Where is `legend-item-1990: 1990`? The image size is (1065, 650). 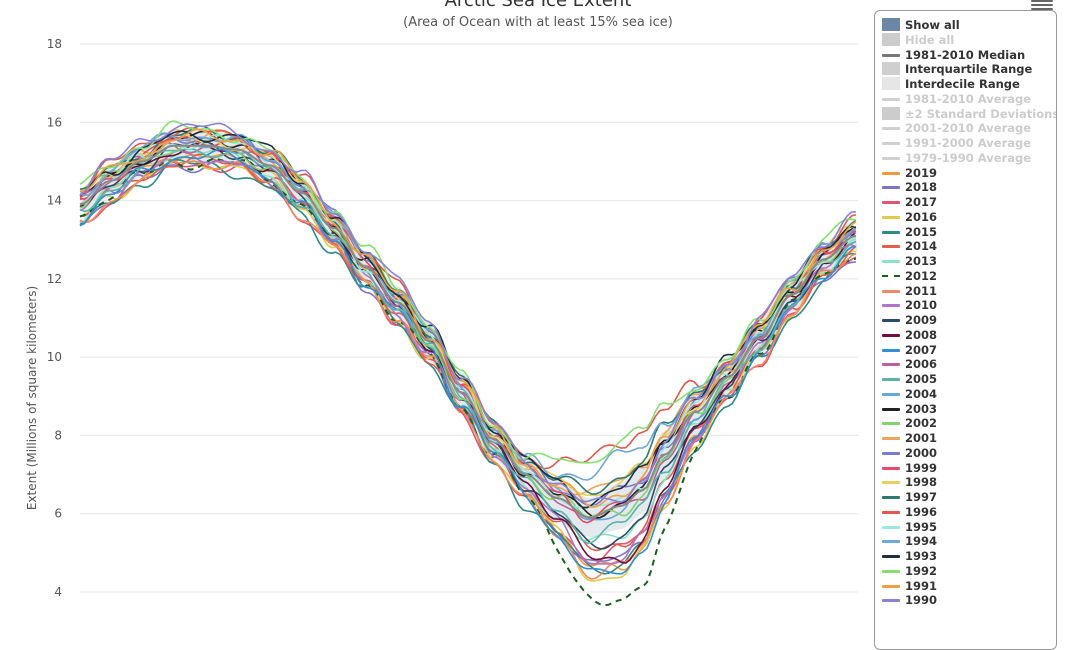 legend-item-1990: 1990 is located at coordinates (909, 600).